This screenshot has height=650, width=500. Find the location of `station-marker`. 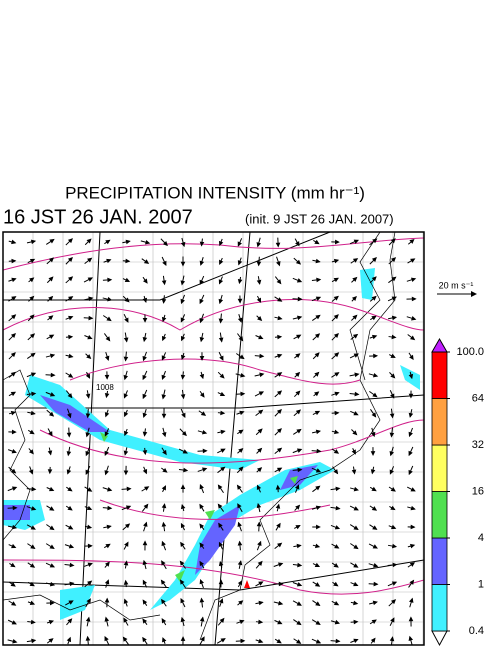

station-marker is located at coordinates (247, 584).